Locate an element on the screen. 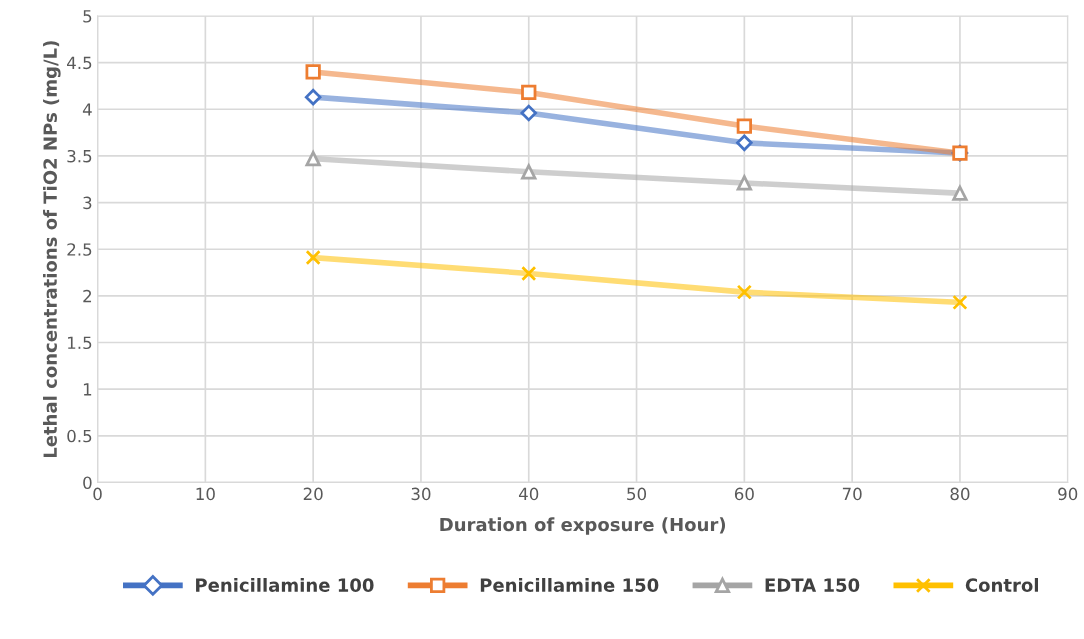  x-tick-label: 70 is located at coordinates (852, 494).